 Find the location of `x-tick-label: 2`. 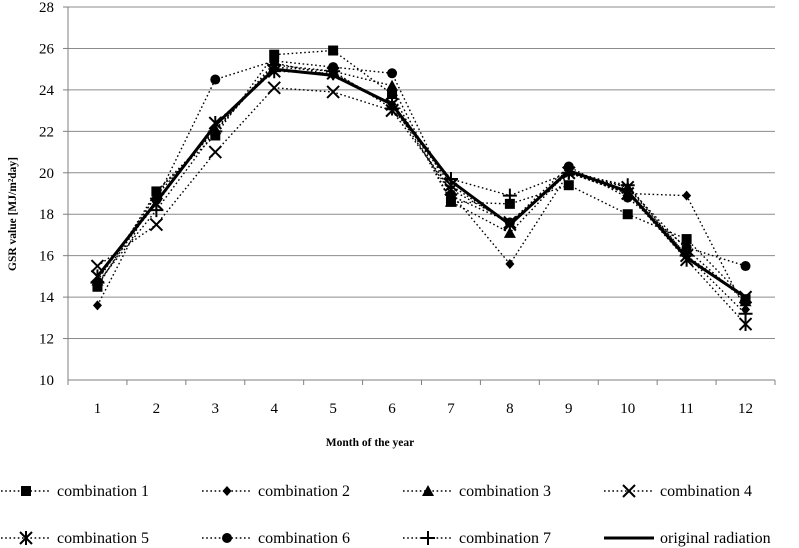

x-tick-label: 2 is located at coordinates (157, 409).